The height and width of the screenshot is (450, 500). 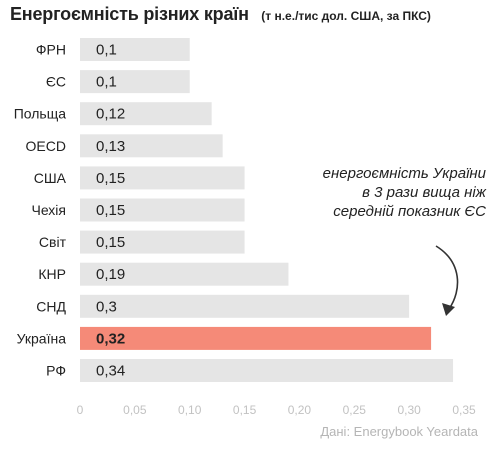 What do you see at coordinates (409, 211) in the screenshot?
I see `annotation-line-3: середній показник ЄС` at bounding box center [409, 211].